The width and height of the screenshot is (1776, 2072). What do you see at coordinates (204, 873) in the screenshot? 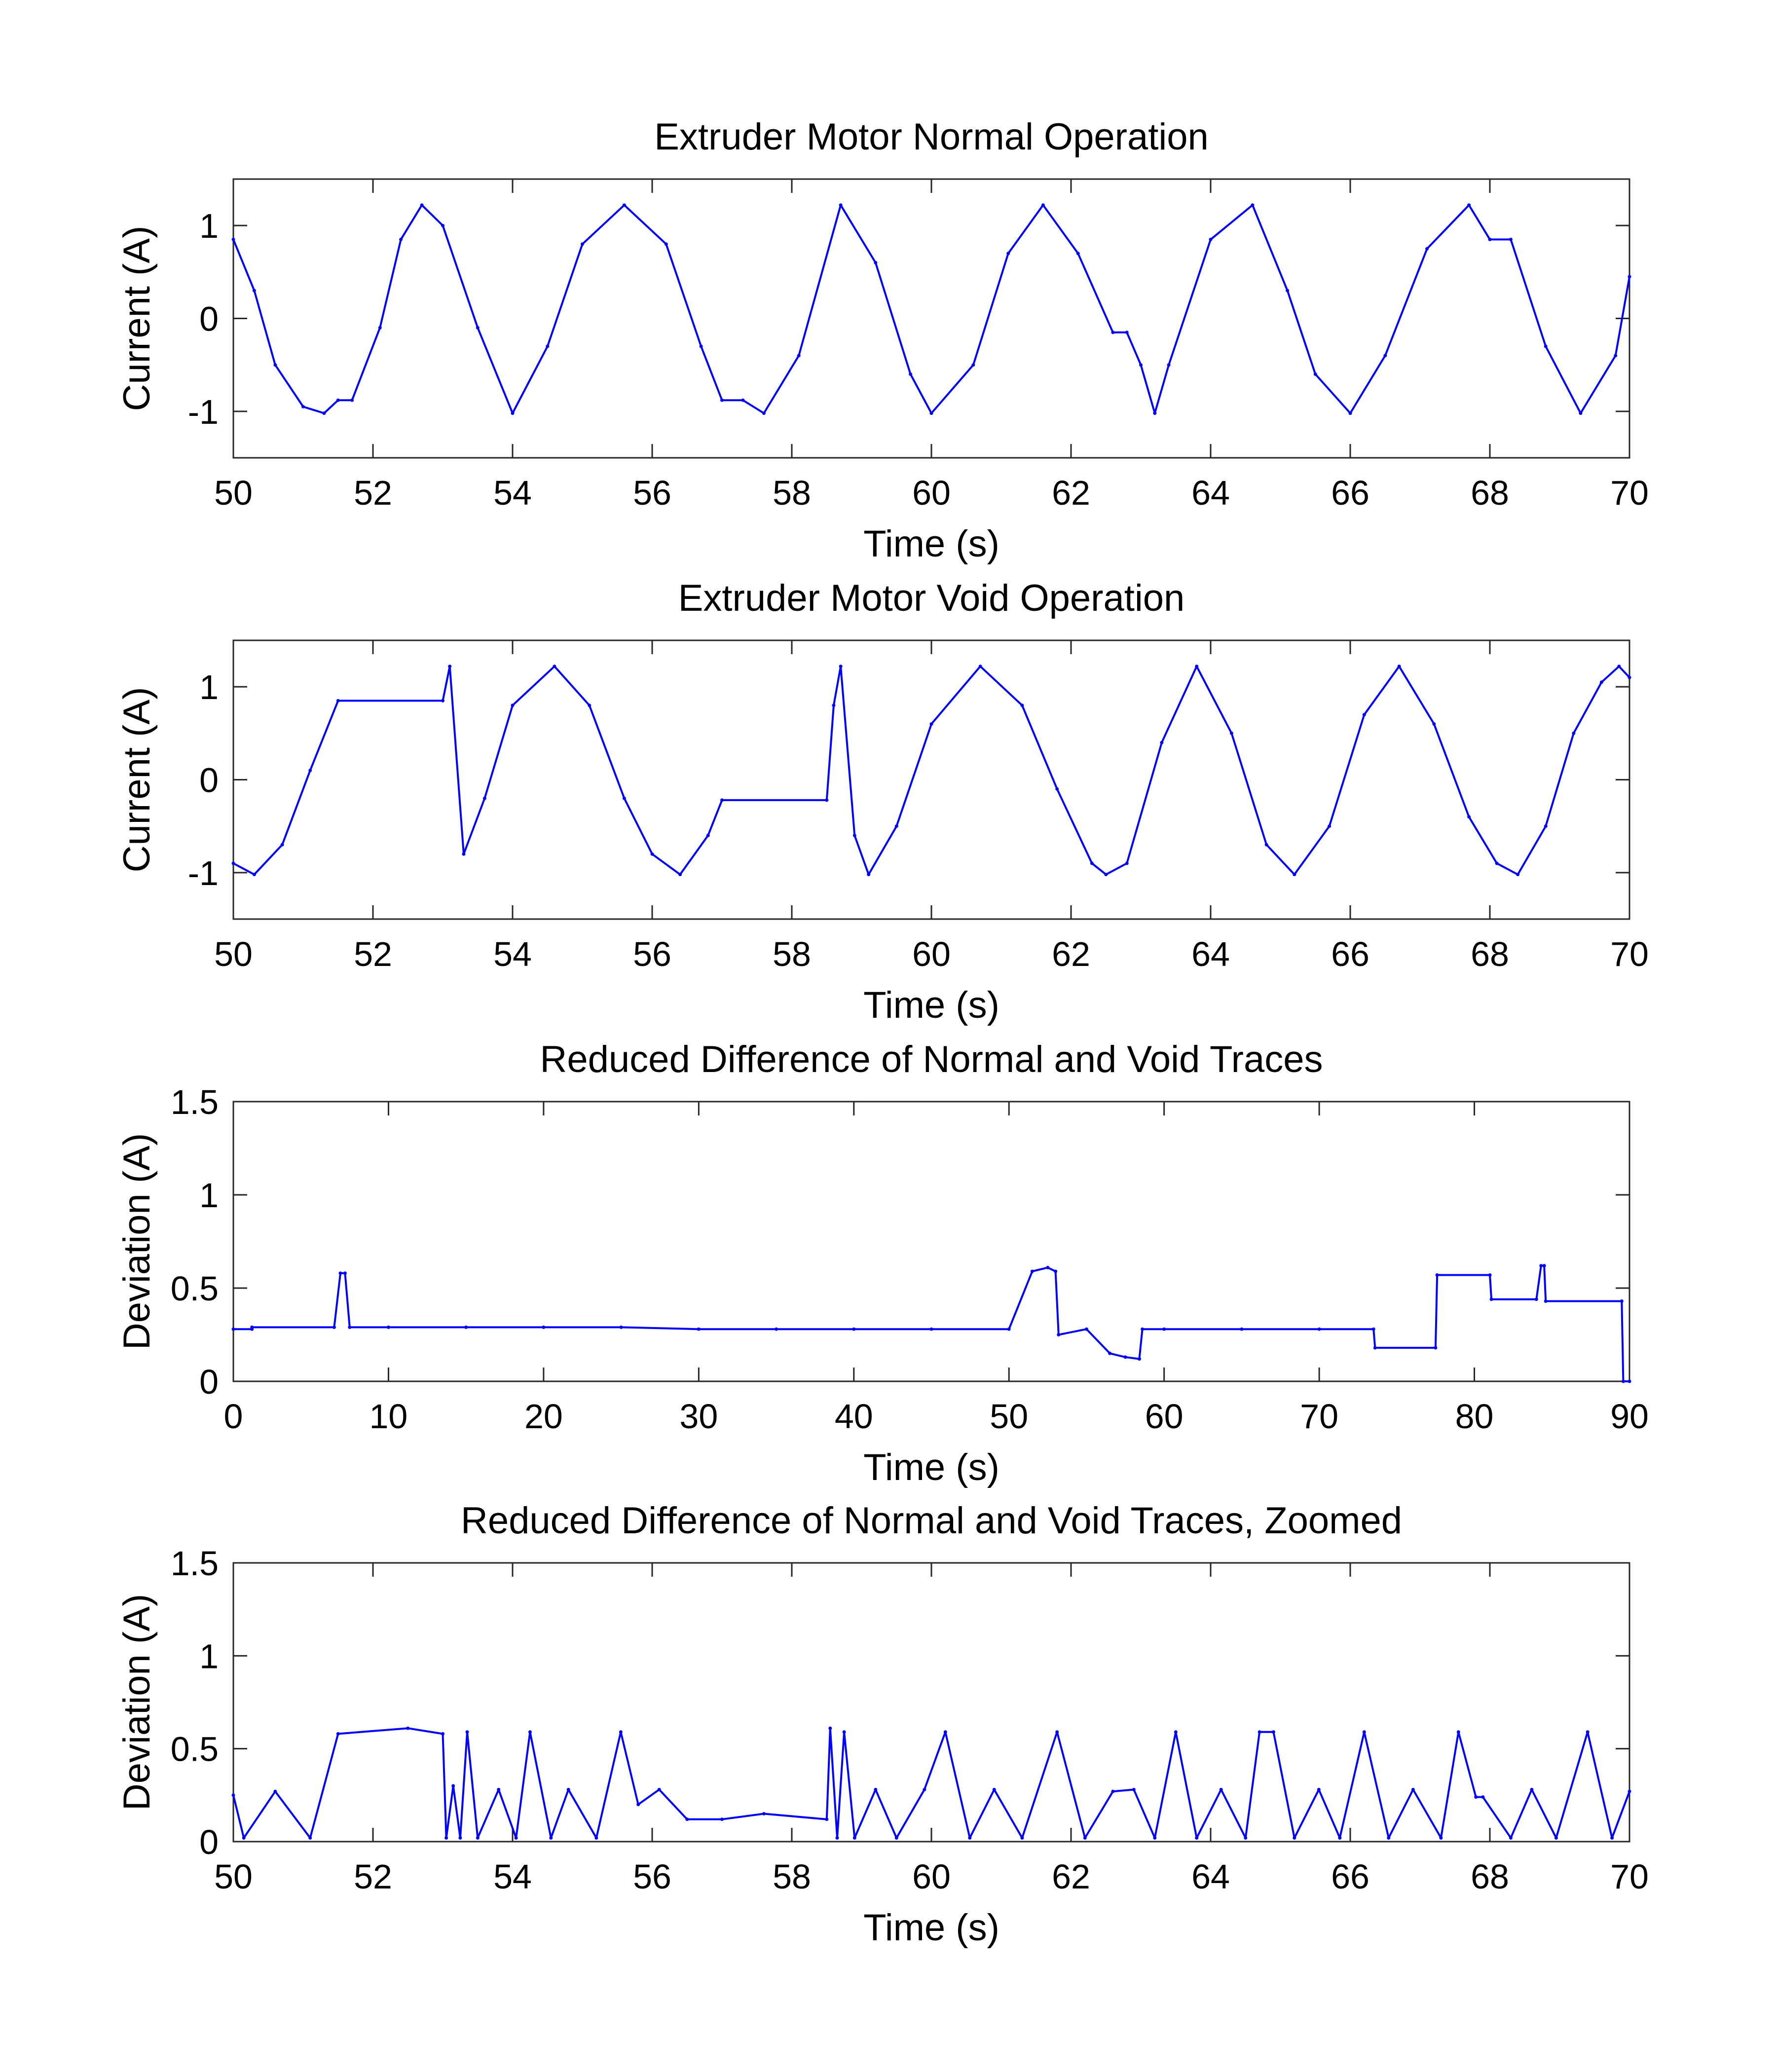
I see `y-tick-label: -1` at bounding box center [204, 873].